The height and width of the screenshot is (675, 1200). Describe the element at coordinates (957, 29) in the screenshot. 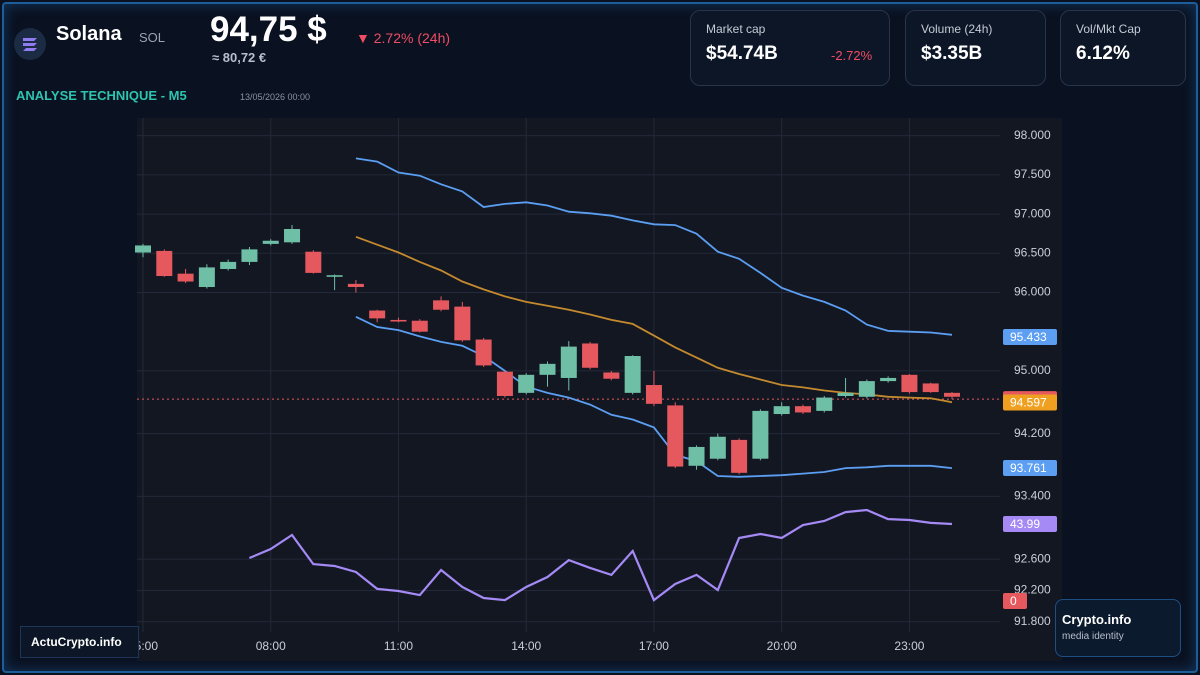

I see `card-label: Volume (24h)` at that location.